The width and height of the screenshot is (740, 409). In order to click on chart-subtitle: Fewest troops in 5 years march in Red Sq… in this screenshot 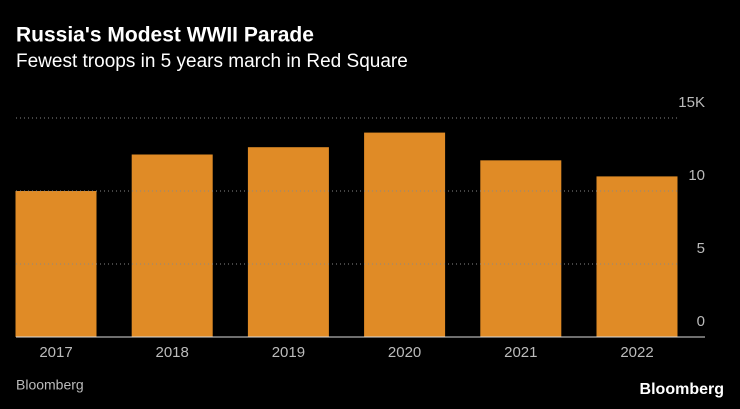, I will do `click(212, 61)`.